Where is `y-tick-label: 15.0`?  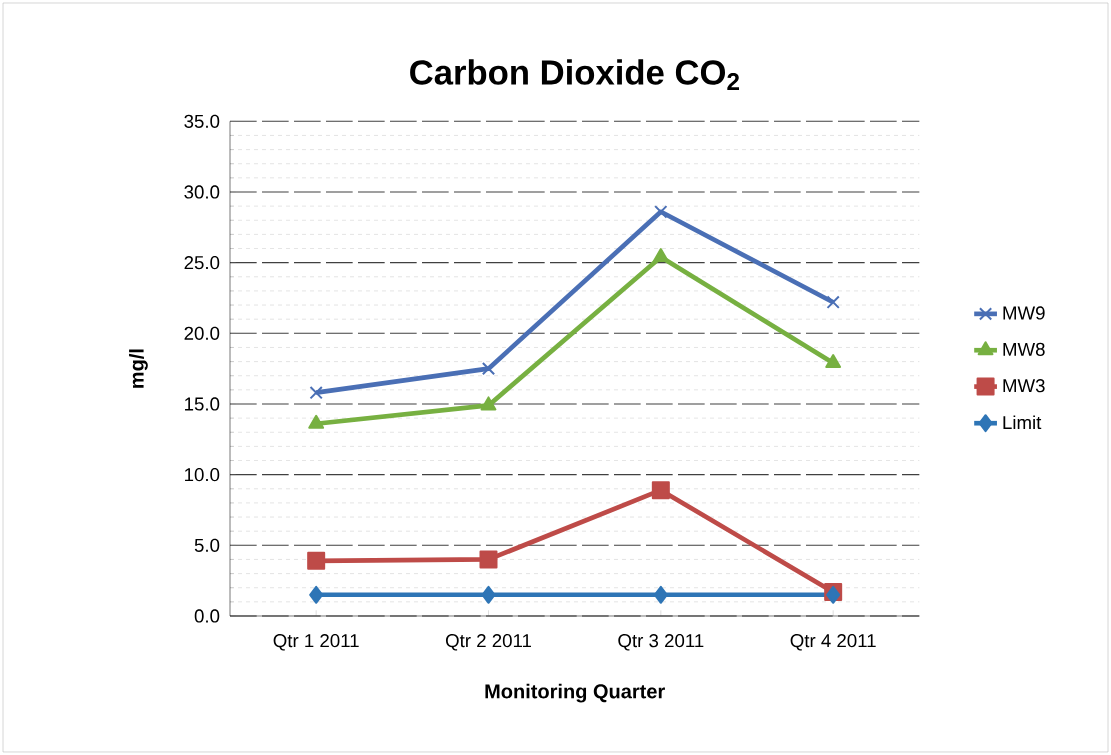
y-tick-label: 15.0 is located at coordinates (202, 404).